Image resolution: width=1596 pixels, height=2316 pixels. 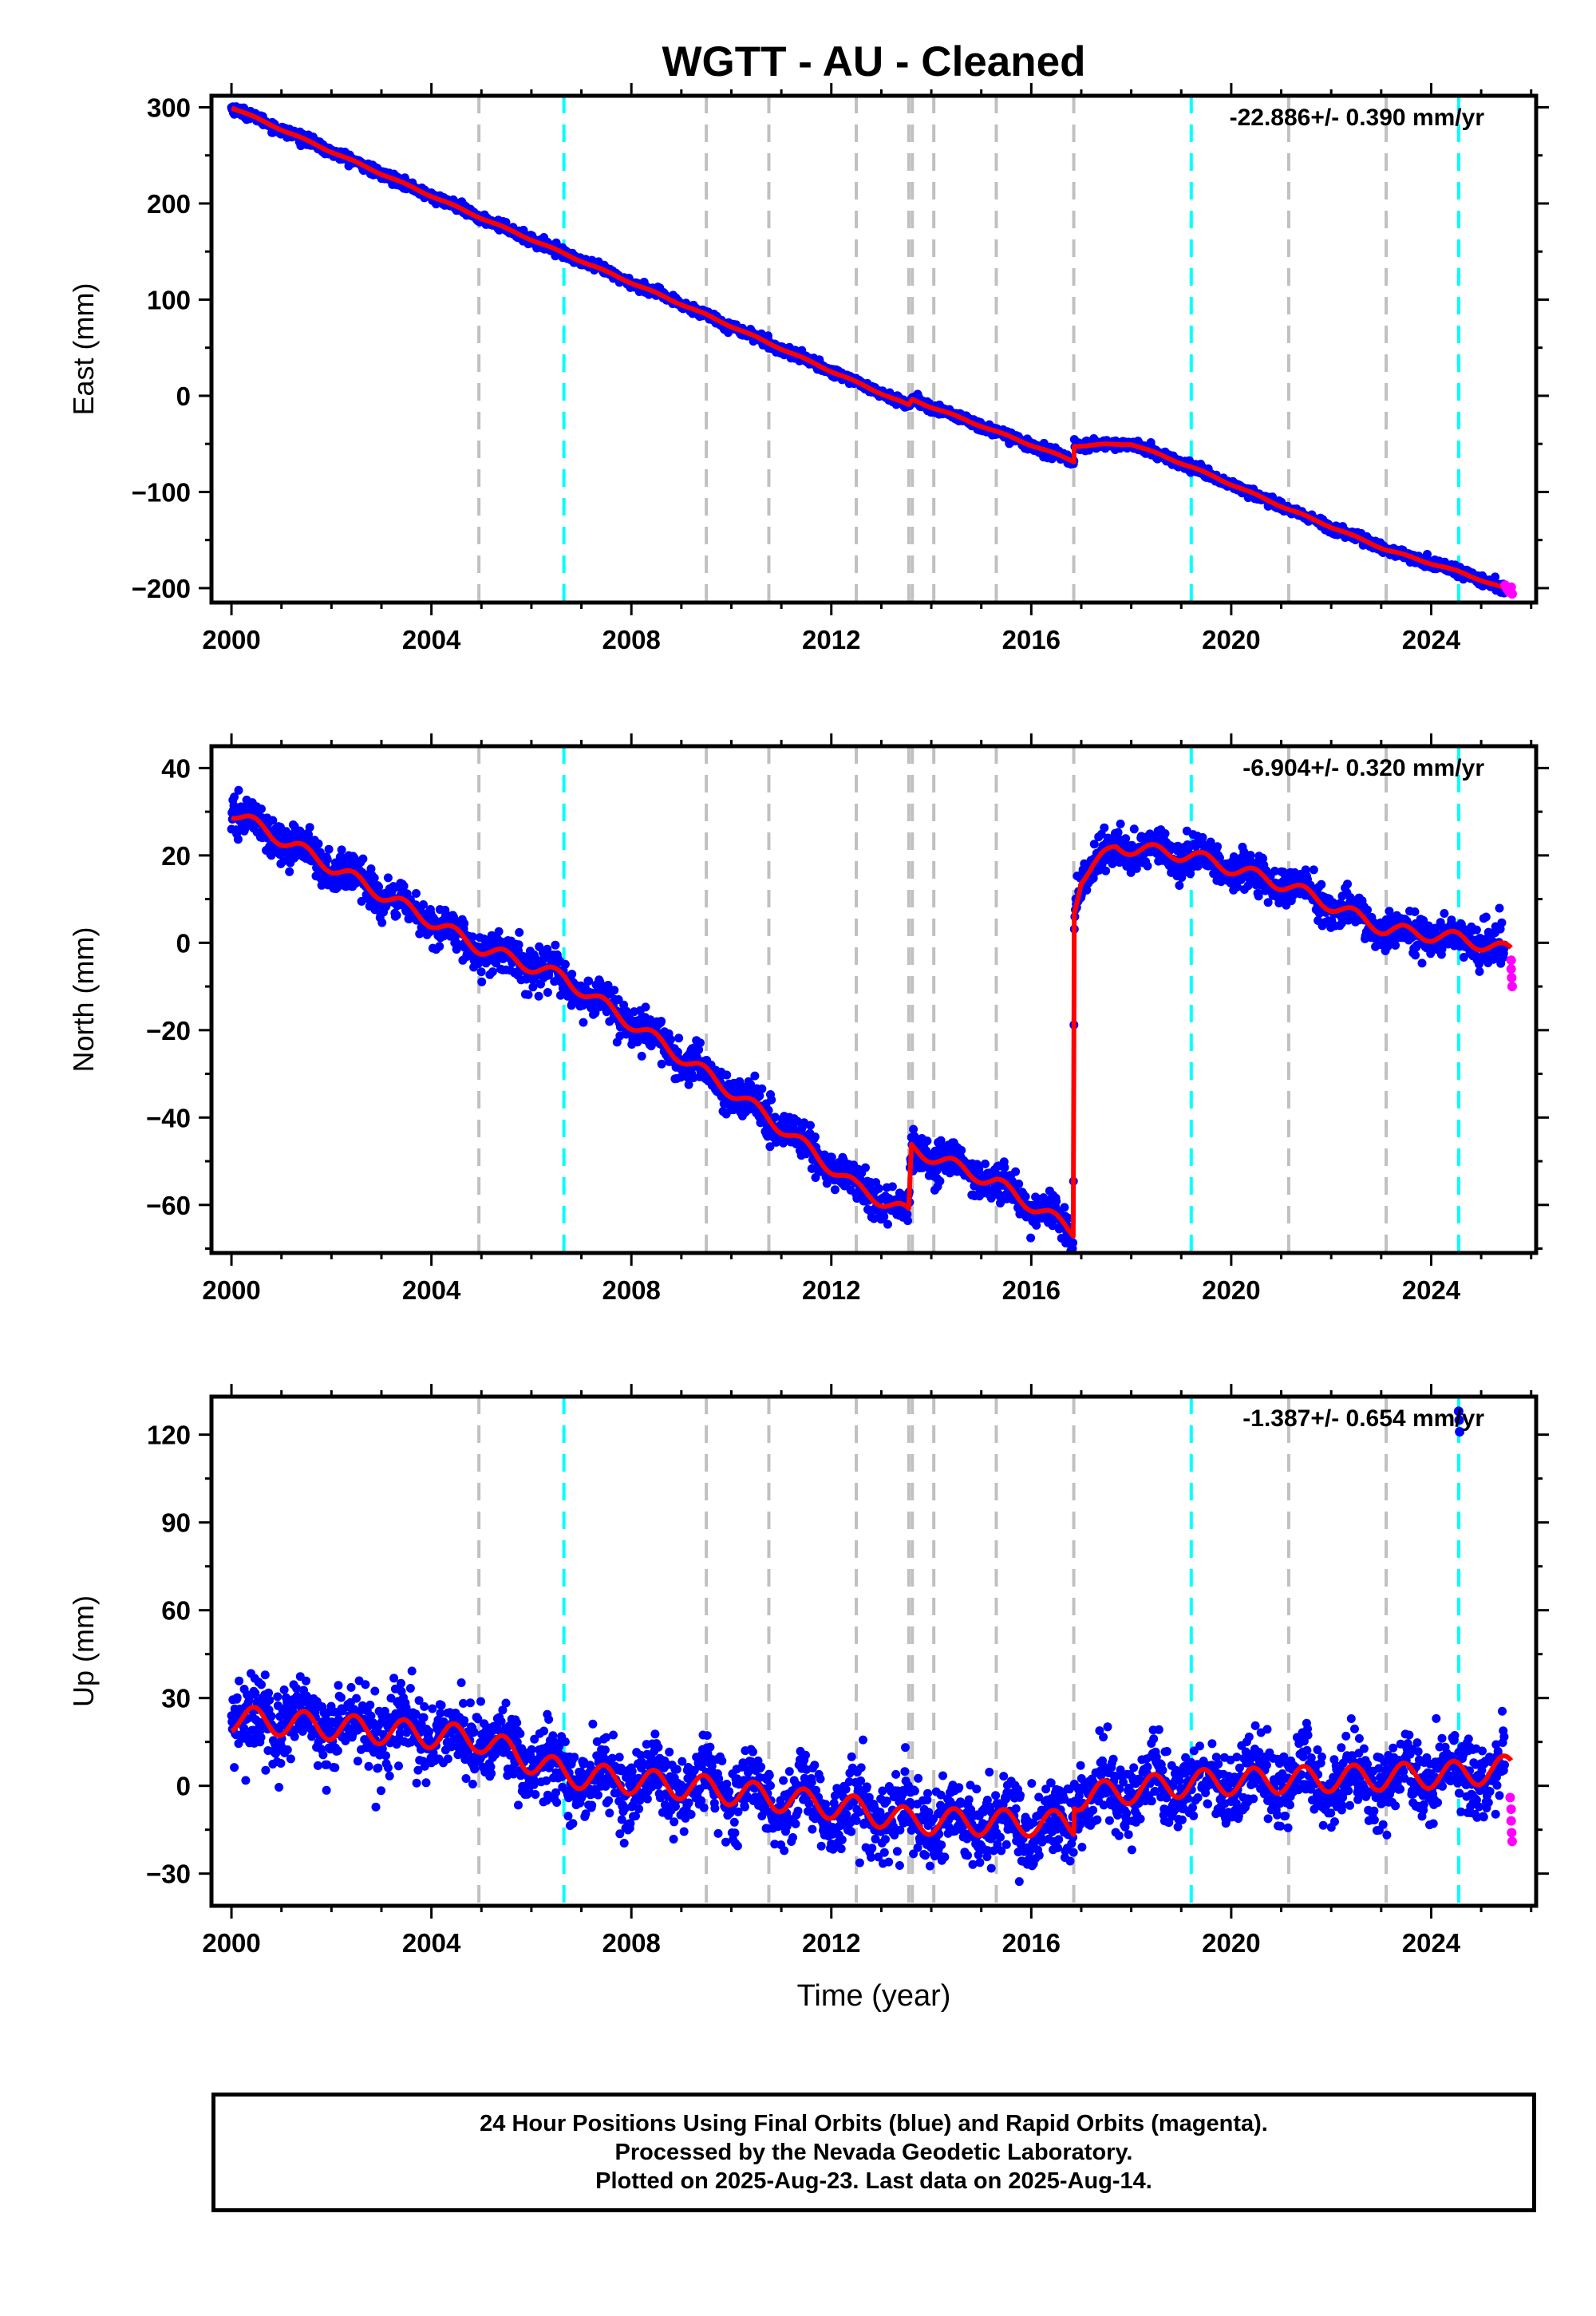 What do you see at coordinates (431, 639) in the screenshot?
I see `x-tick-label: 2004` at bounding box center [431, 639].